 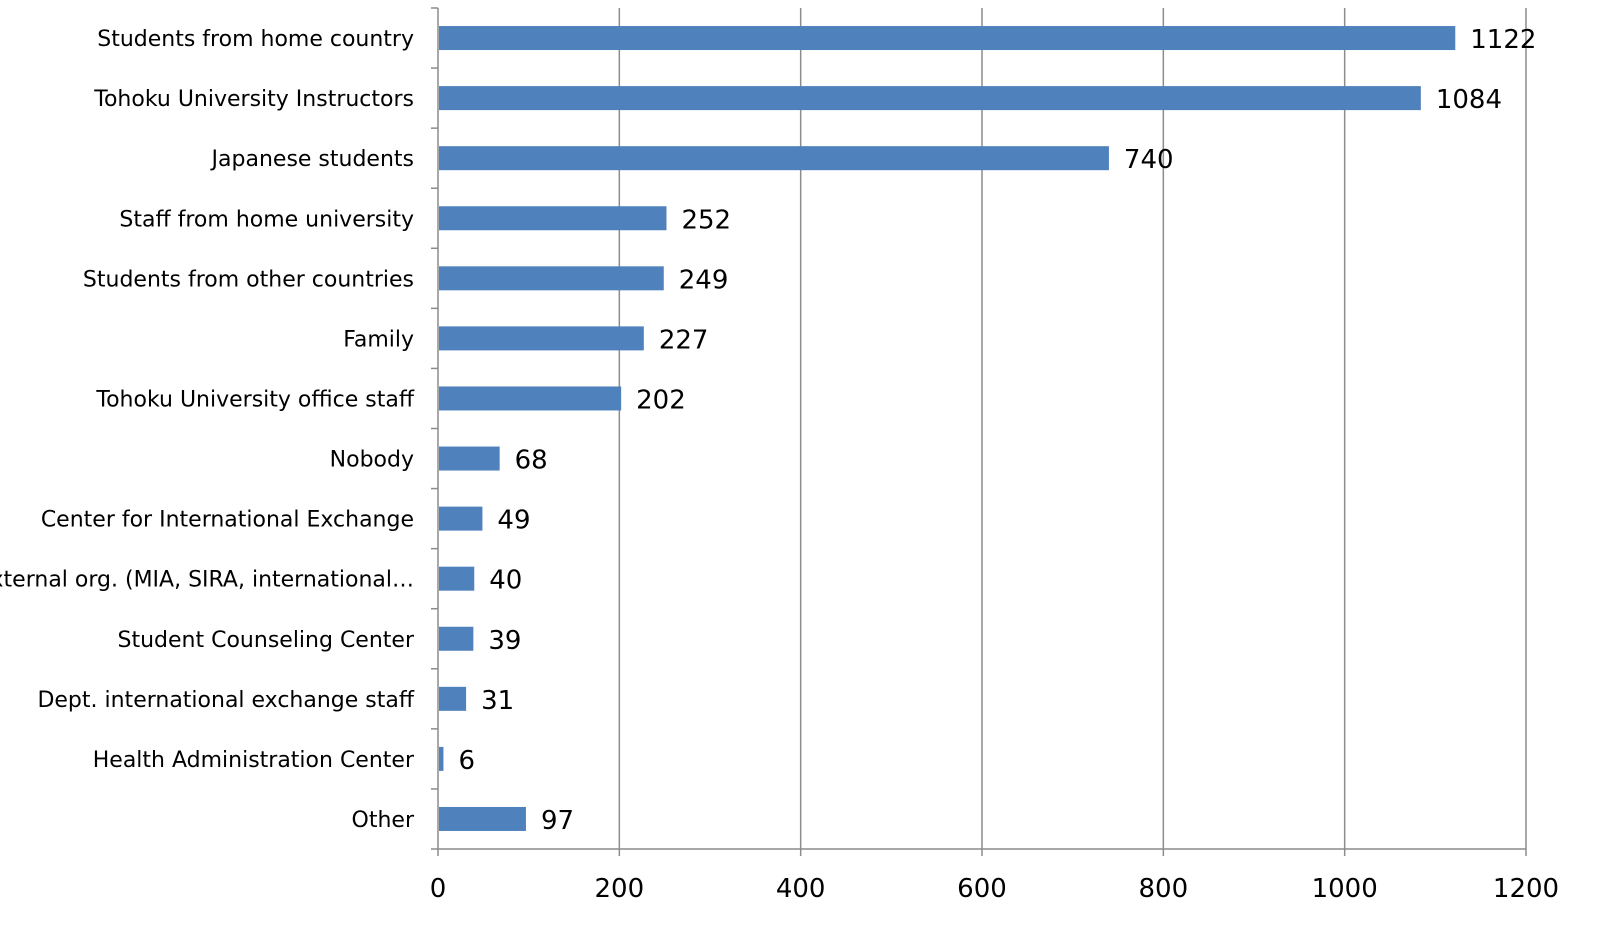 What do you see at coordinates (1503, 40) in the screenshot?
I see `data-label: 1122` at bounding box center [1503, 40].